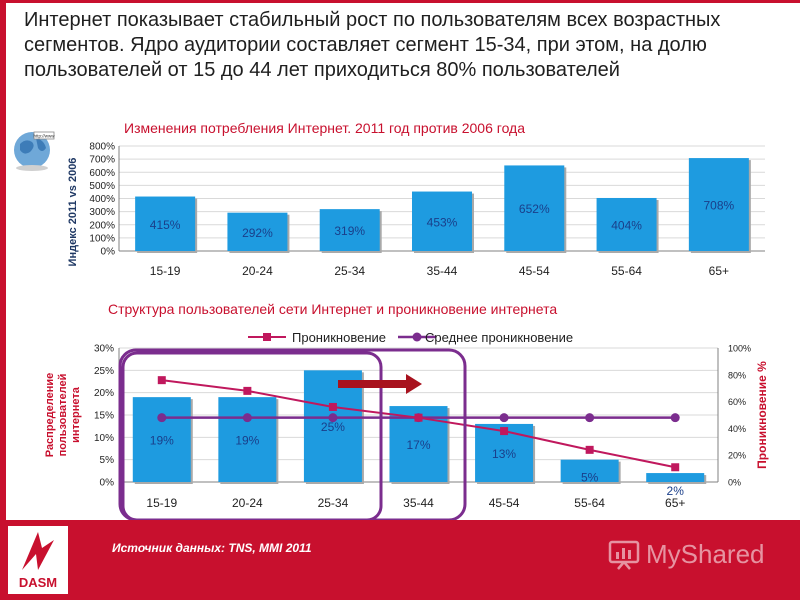 Image resolution: width=800 pixels, height=600 pixels. What do you see at coordinates (675, 503) in the screenshot?
I see `chart2-category-label: 65+` at bounding box center [675, 503].